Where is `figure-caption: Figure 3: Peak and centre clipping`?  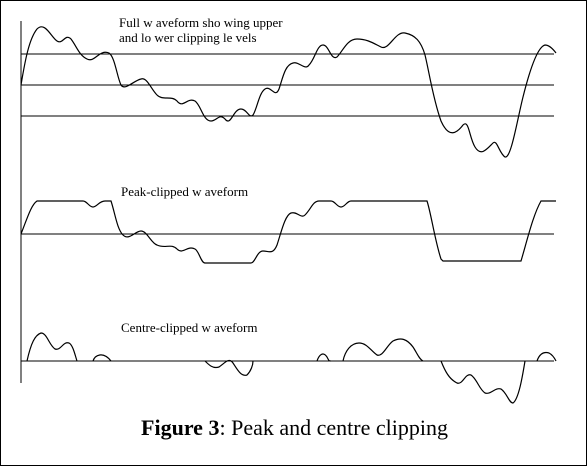
figure-caption: Figure 3: Peak and centre clipping is located at coordinates (294, 428).